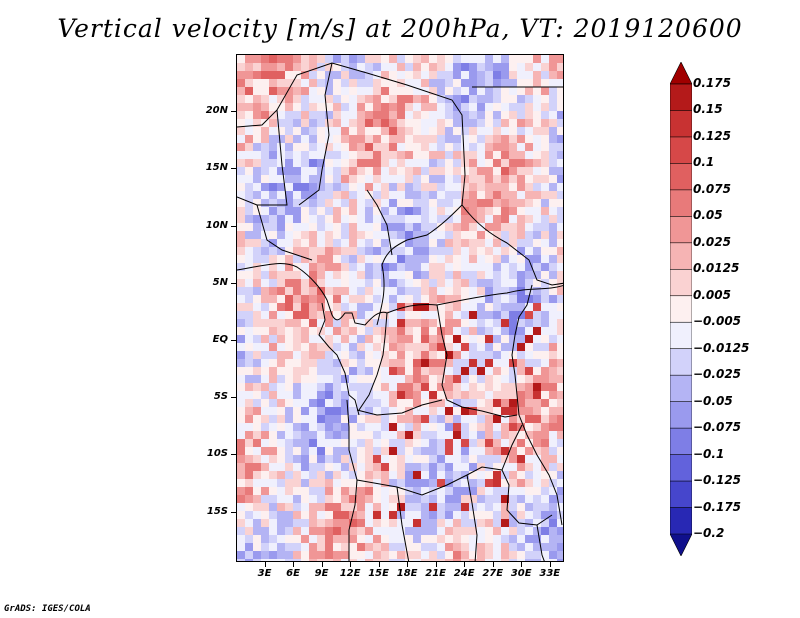 The image size is (800, 618). I want to click on colorbar-swatch, so click(681, 230).